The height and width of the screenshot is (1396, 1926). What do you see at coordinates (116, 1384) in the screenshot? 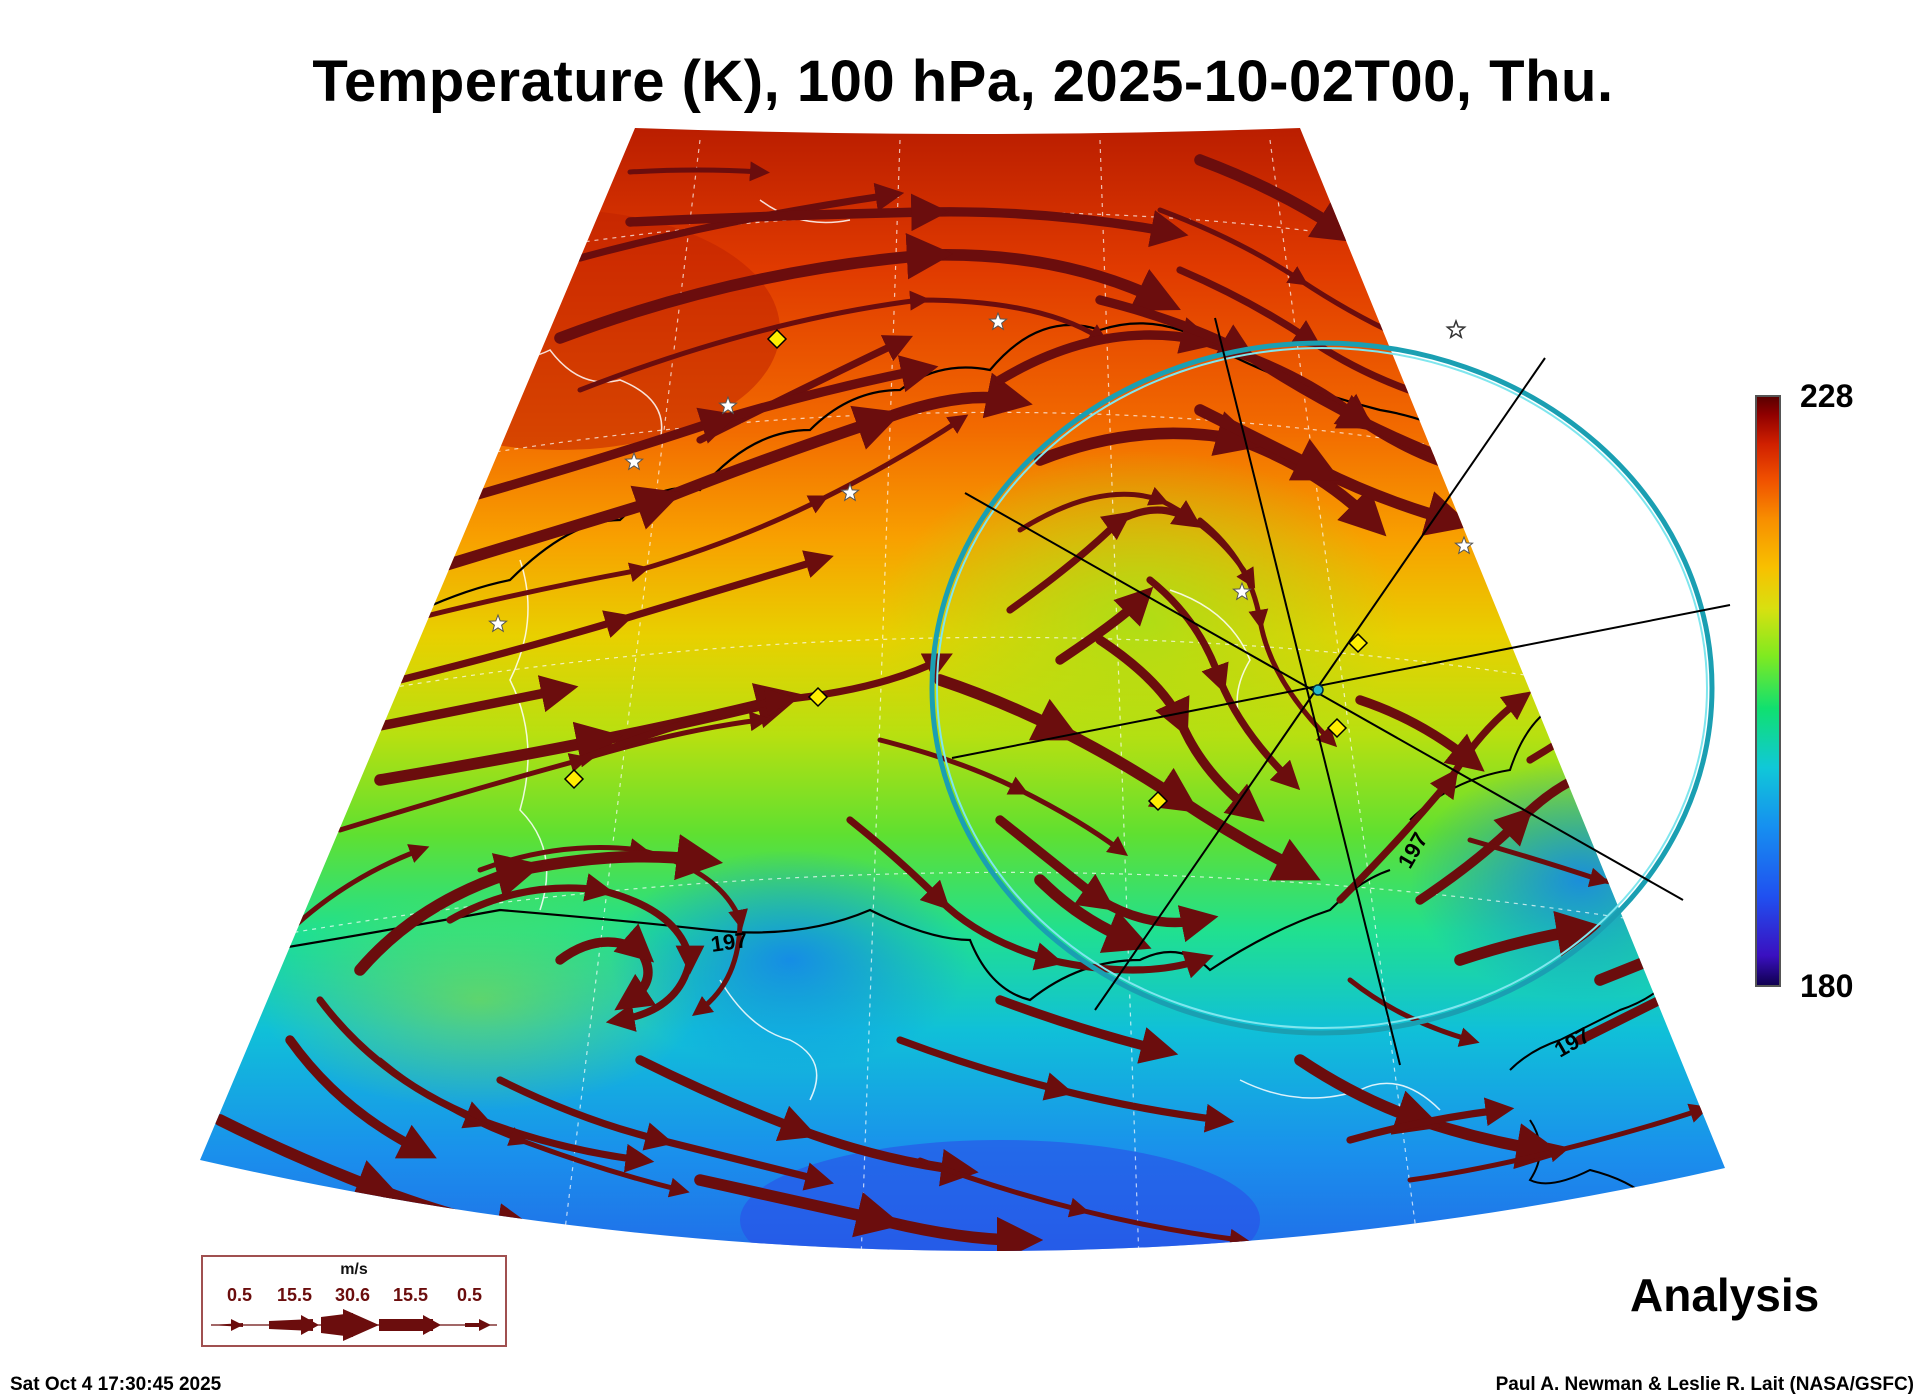
I see `timestamp: Sat Oct 4 17:30:45 2025` at bounding box center [116, 1384].